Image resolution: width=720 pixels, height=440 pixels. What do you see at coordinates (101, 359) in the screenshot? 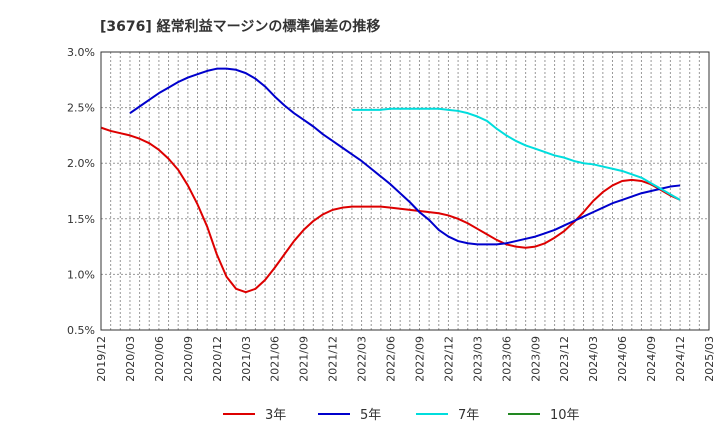
I see `x-tick-label: 2019/12` at bounding box center [101, 359].